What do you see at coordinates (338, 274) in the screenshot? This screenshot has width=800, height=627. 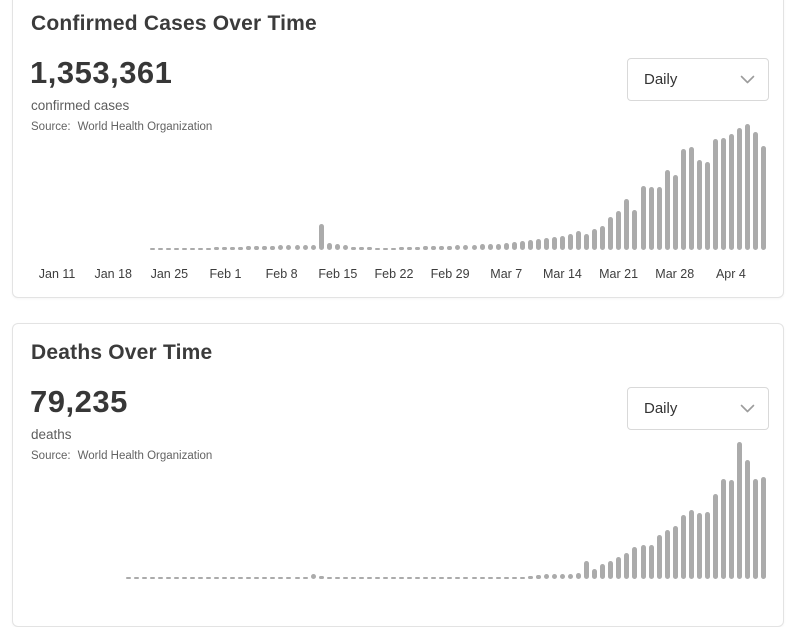 I see `x-axis-tick: Feb 15` at bounding box center [338, 274].